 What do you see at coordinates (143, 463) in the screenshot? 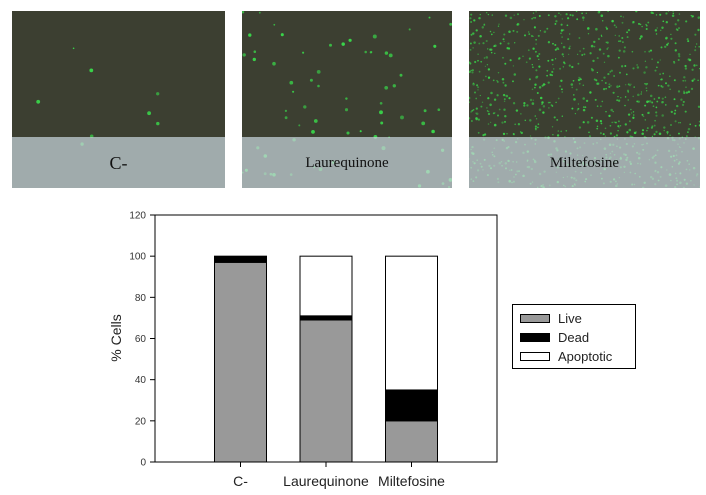
I see `y-tick-label: 0` at bounding box center [143, 463].